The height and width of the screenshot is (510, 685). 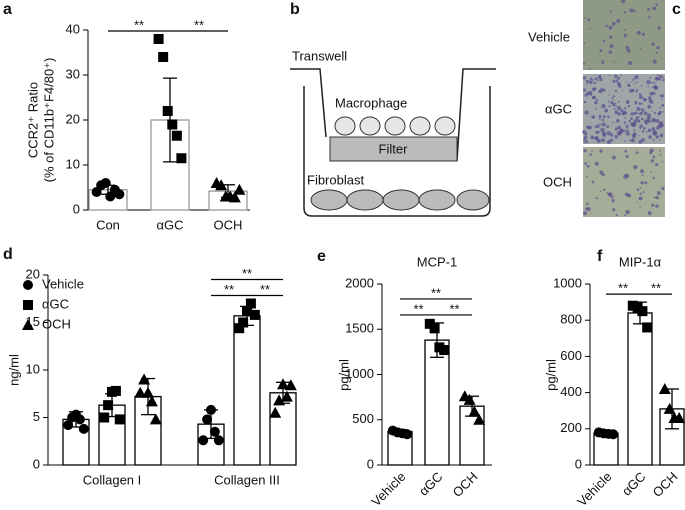 What do you see at coordinates (623, 108) in the screenshot?
I see `micrographs` at bounding box center [623, 108].